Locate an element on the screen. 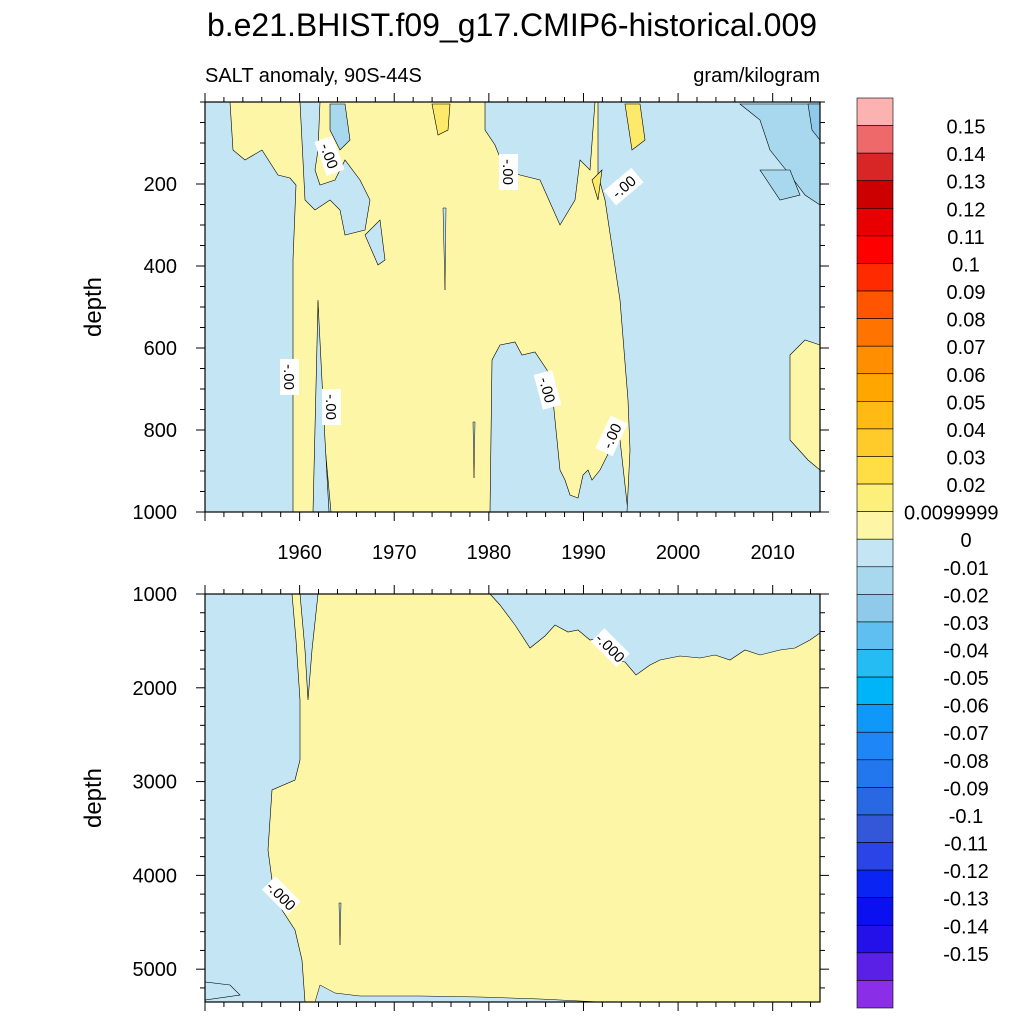 This screenshot has height=1024, width=1024. upper-contour-label-1: -.00 is located at coordinates (508, 172).